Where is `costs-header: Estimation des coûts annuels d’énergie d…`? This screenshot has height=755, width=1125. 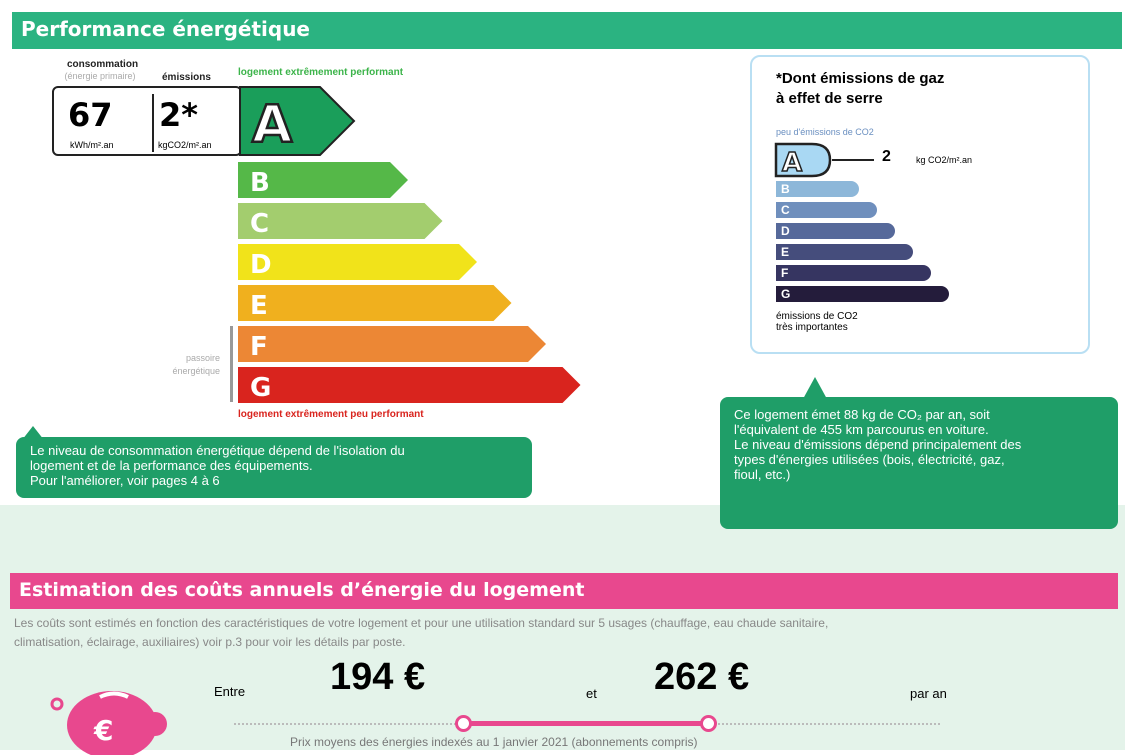
costs-header: Estimation des coûts annuels d’énergie d… is located at coordinates (564, 591).